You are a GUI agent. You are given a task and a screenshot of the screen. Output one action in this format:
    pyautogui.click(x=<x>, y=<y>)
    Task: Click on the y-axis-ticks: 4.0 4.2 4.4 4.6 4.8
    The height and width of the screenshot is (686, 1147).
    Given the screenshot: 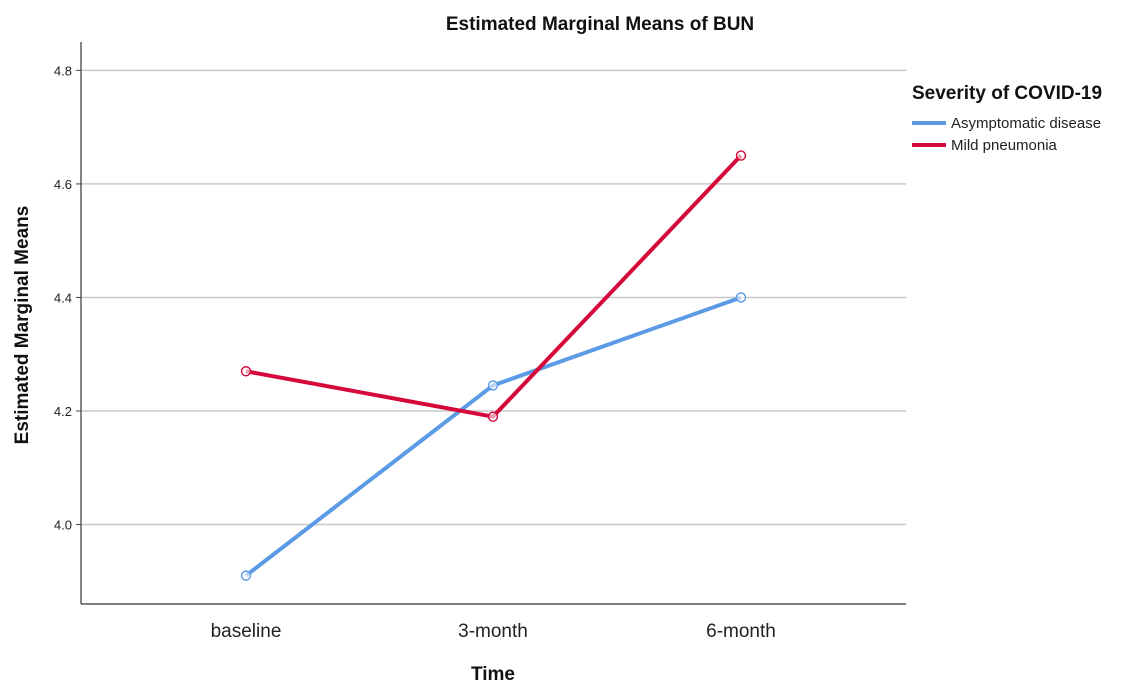 What is the action you would take?
    pyautogui.click(x=67, y=298)
    